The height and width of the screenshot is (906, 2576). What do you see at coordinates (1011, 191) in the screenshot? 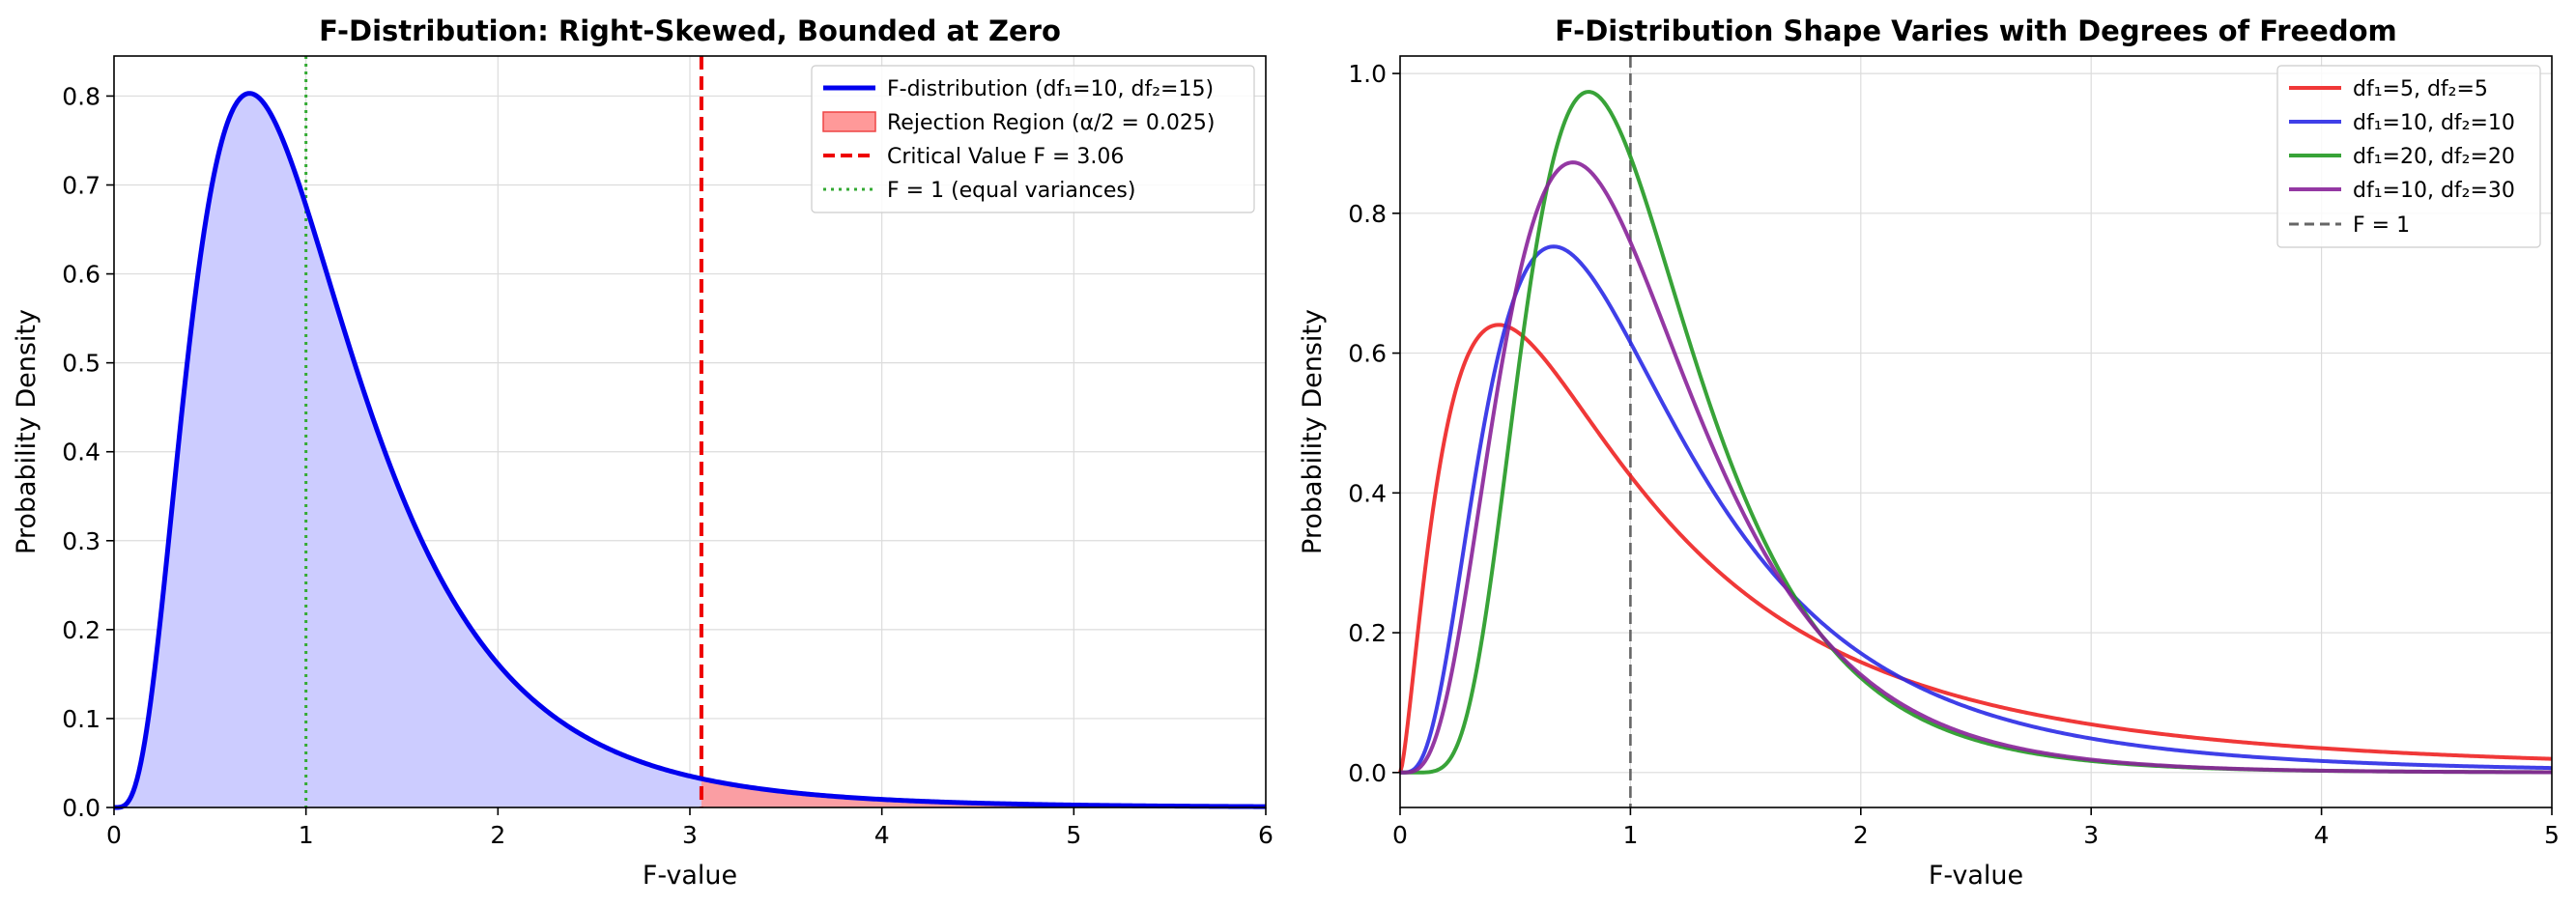
I see `left-legend-label-f1: F = 1 (equal variances)` at bounding box center [1011, 191].